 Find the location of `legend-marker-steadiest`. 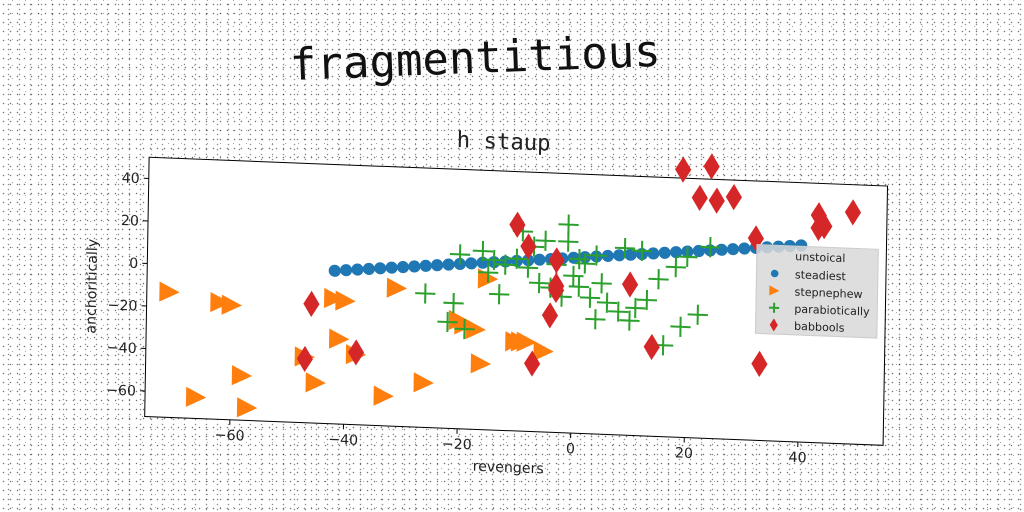

legend-marker-steadiest is located at coordinates (774, 273).